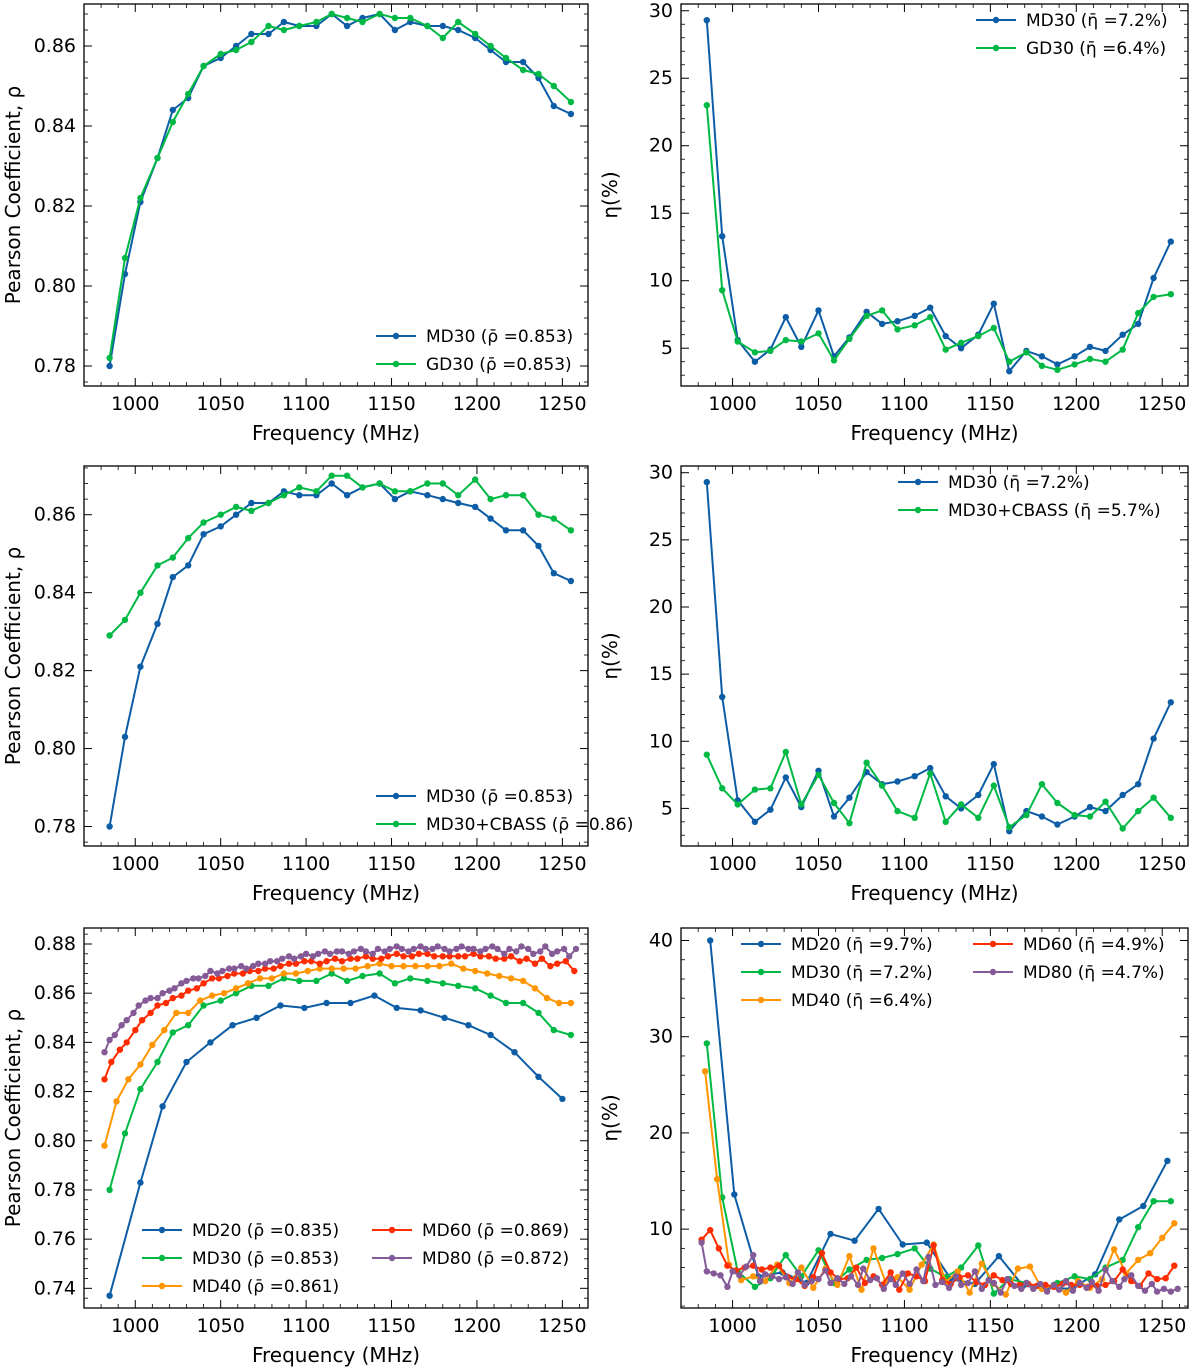 The width and height of the screenshot is (1200, 1370). Describe the element at coordinates (562, 404) in the screenshot. I see `x-tick-label: 1250` at that location.